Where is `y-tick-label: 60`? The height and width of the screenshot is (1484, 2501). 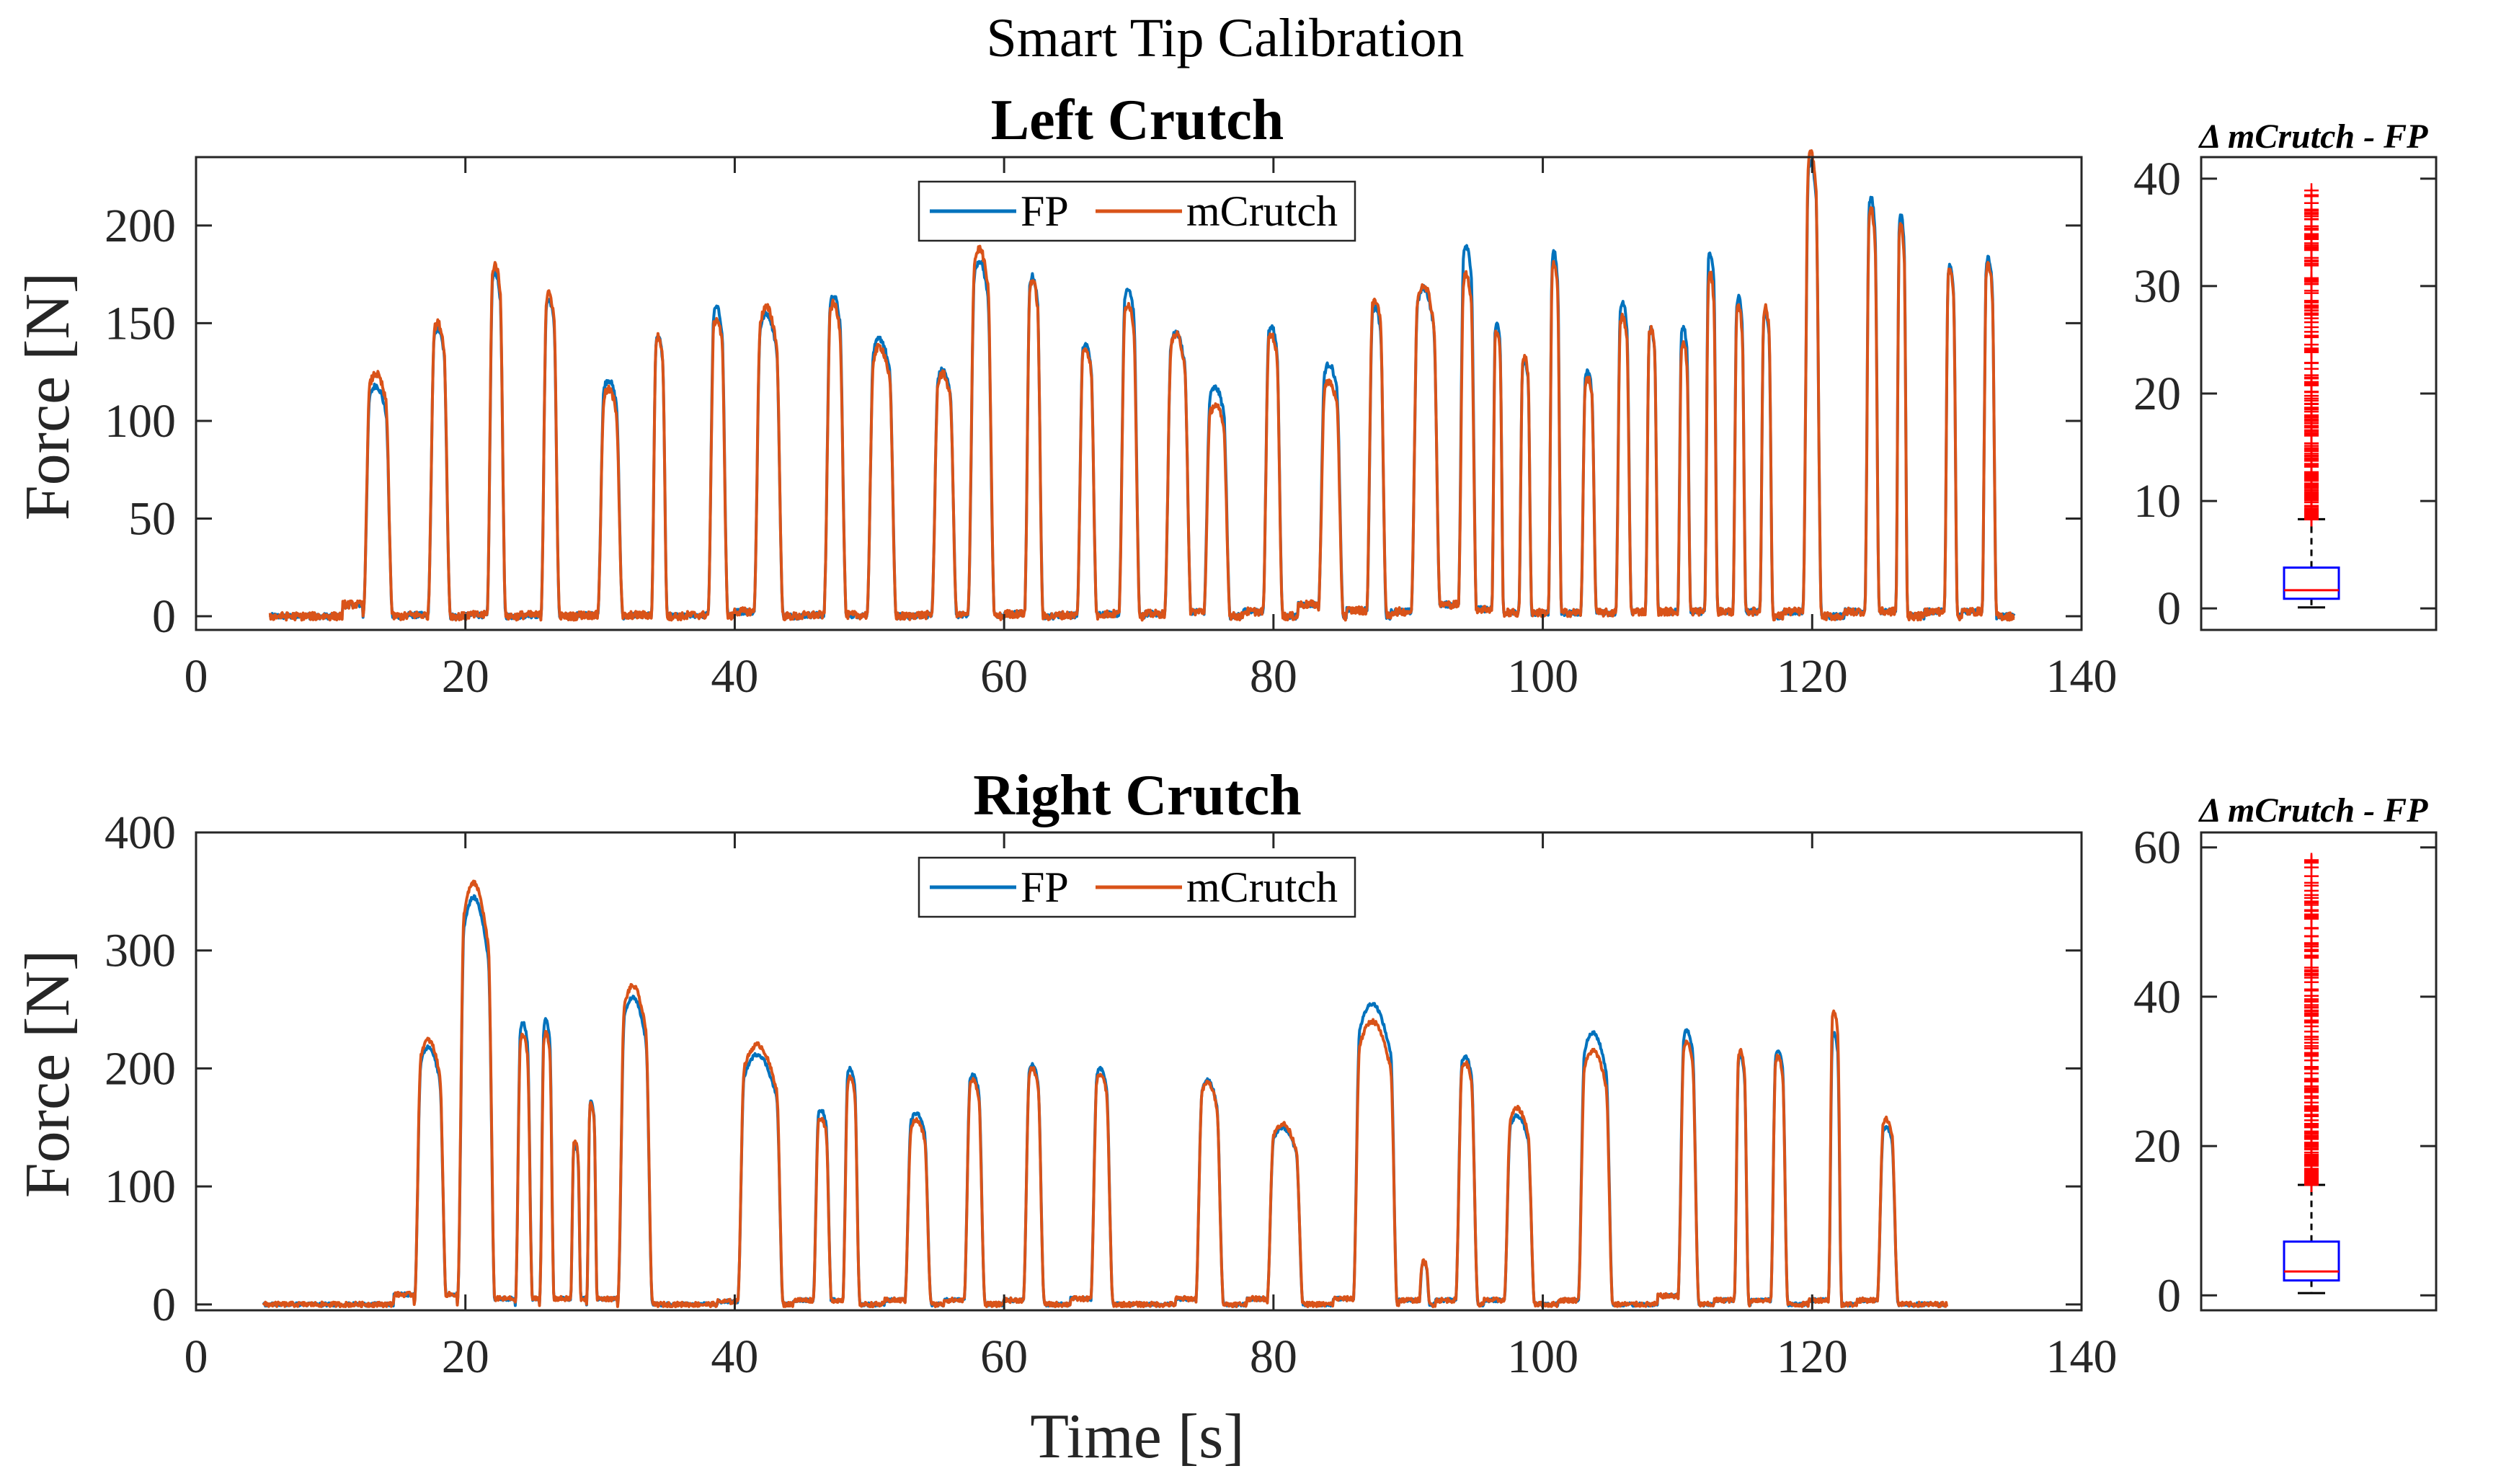
y-tick-label: 60 is located at coordinates (2157, 848).